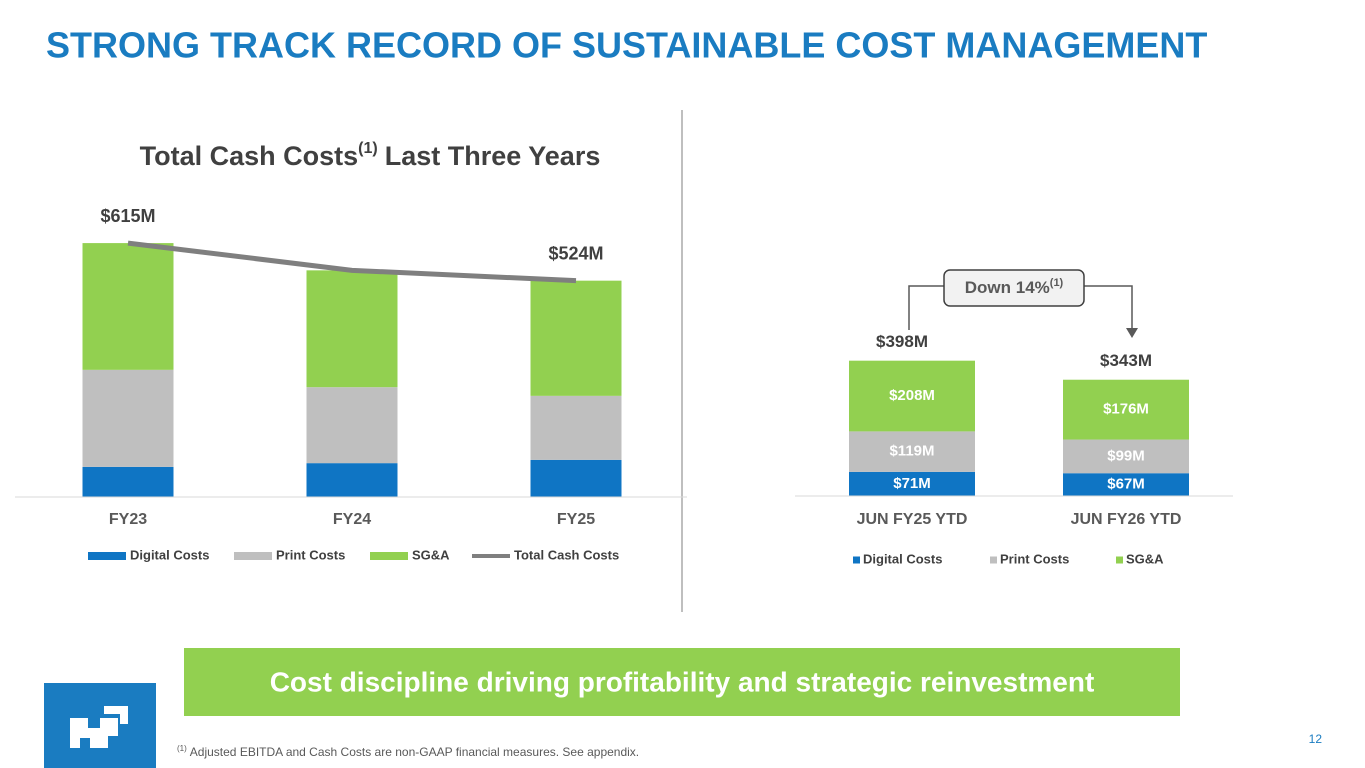  I want to click on page-number: 12, so click(1316, 739).